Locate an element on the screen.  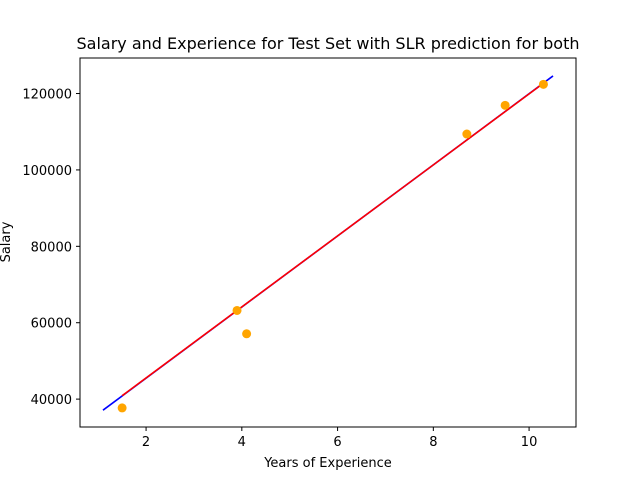
x-tick-label: 2 is located at coordinates (146, 442).